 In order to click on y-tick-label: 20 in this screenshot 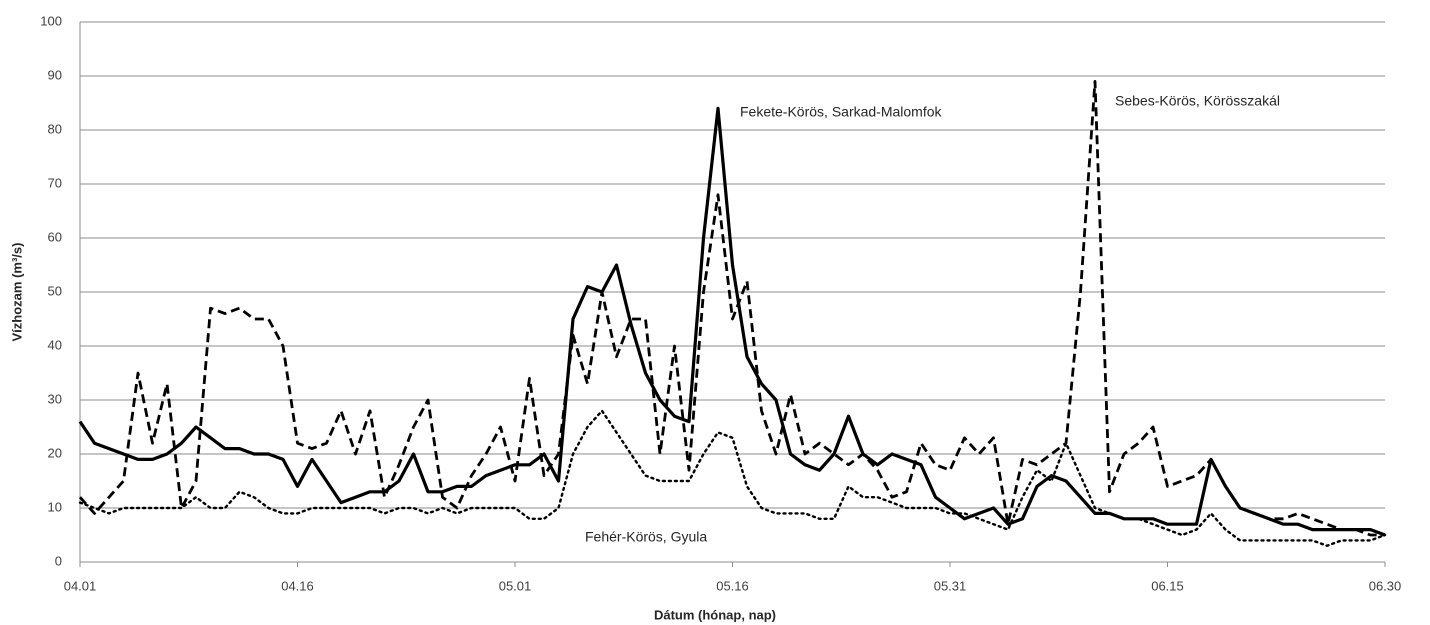, I will do `click(55, 452)`.